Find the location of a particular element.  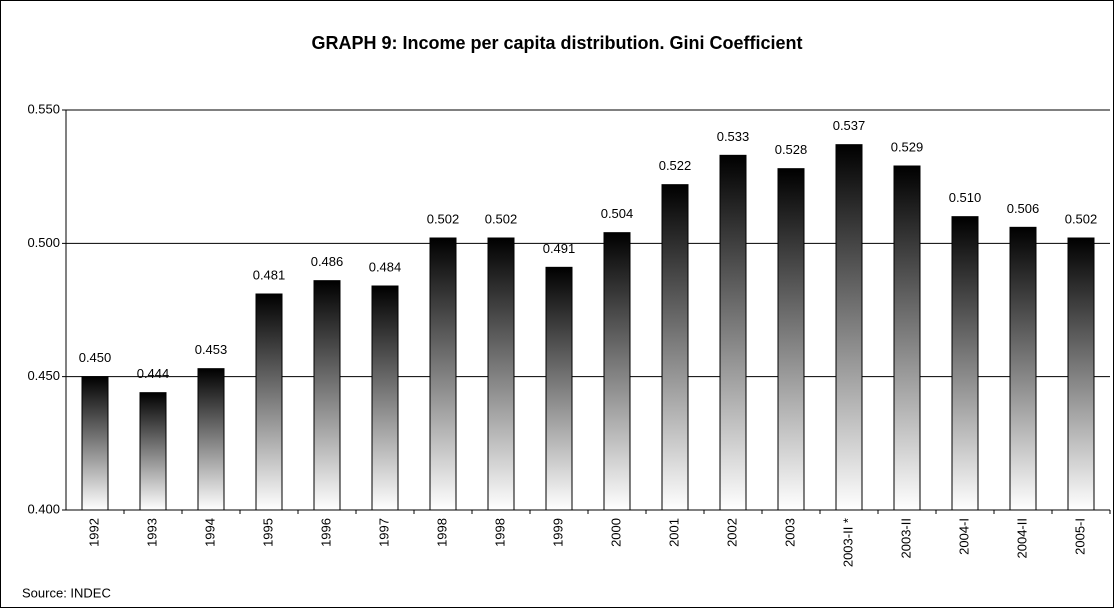

data-label: 0.491 is located at coordinates (559, 248).